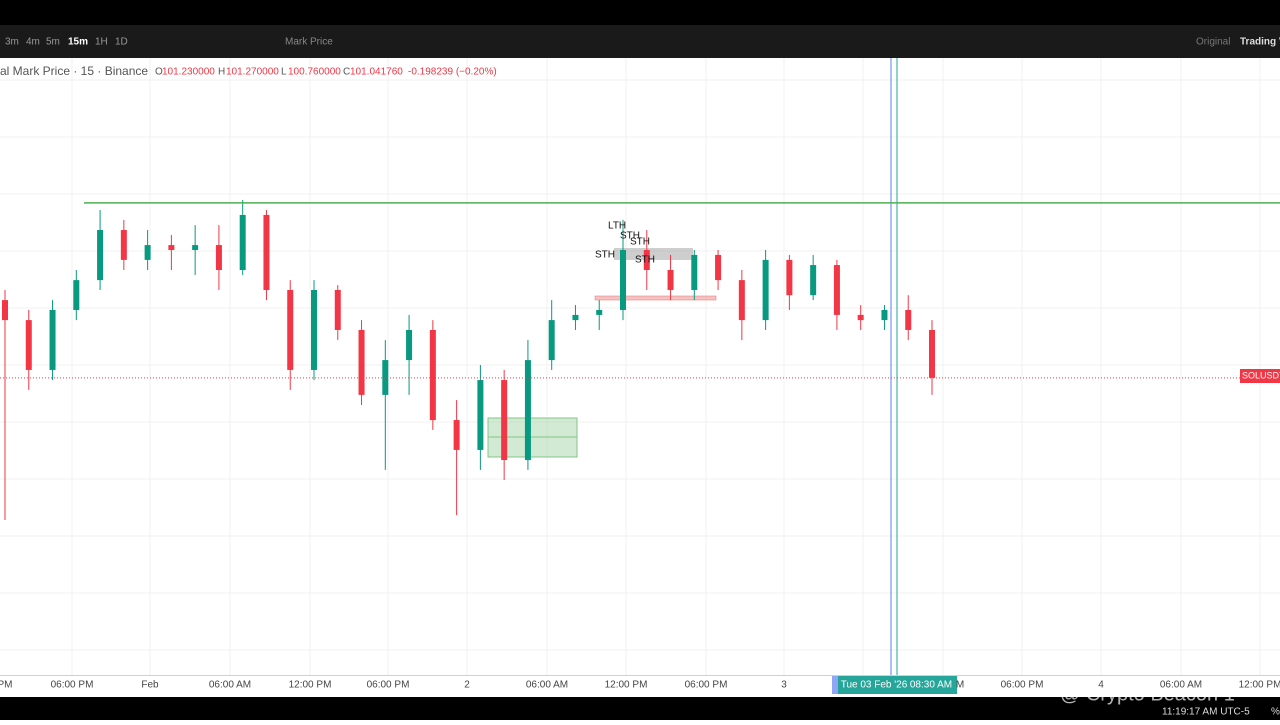 The image size is (1280, 725). Describe the element at coordinates (467, 685) in the screenshot. I see `x-tick-label: 2` at that location.